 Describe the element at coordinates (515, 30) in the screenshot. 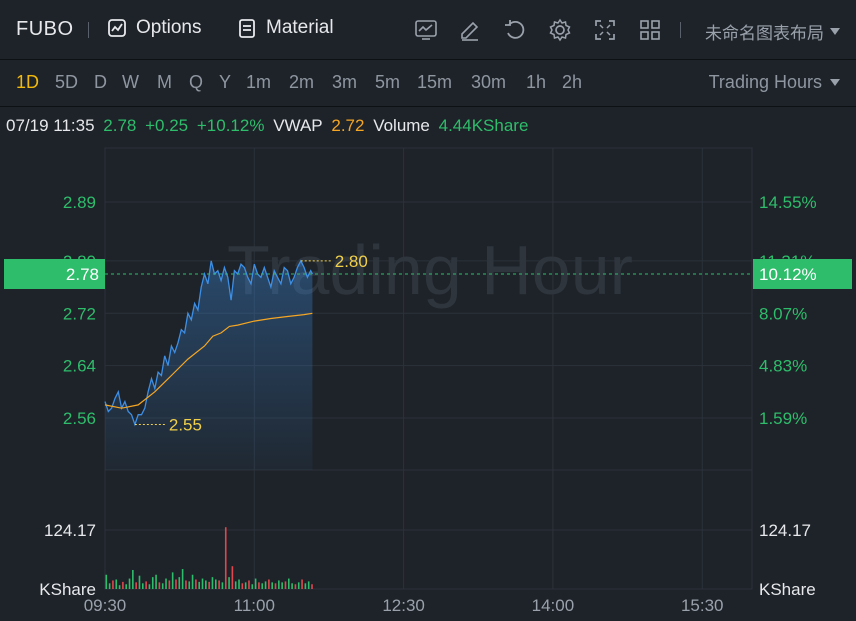

I see `reset-icon` at that location.